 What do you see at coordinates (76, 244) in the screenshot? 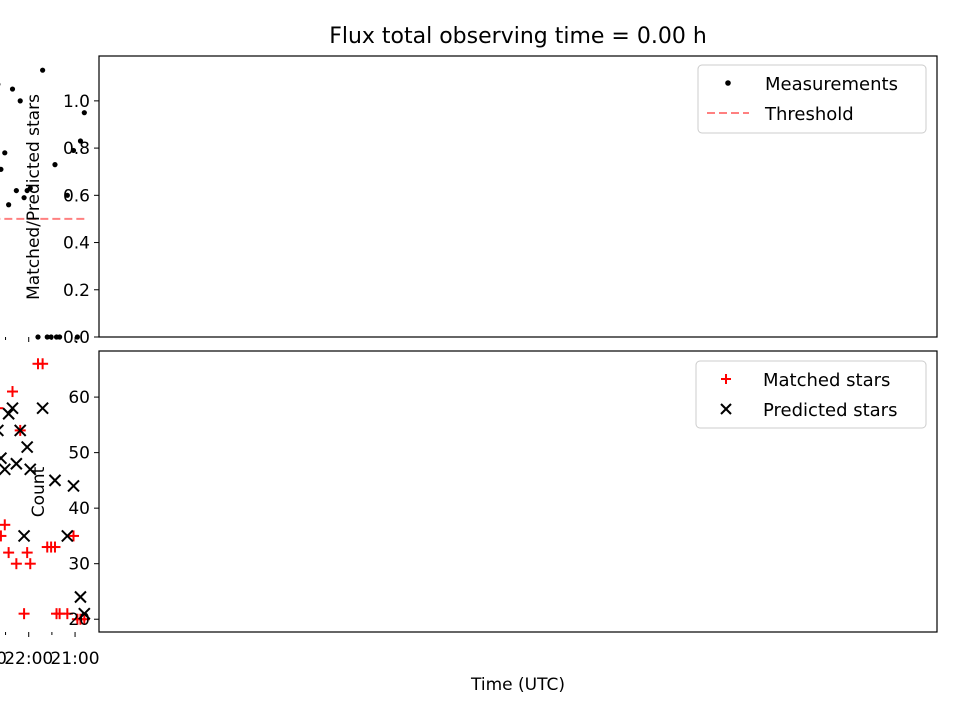
I see `ratio-y-tick-label: 0.4` at bounding box center [76, 244].